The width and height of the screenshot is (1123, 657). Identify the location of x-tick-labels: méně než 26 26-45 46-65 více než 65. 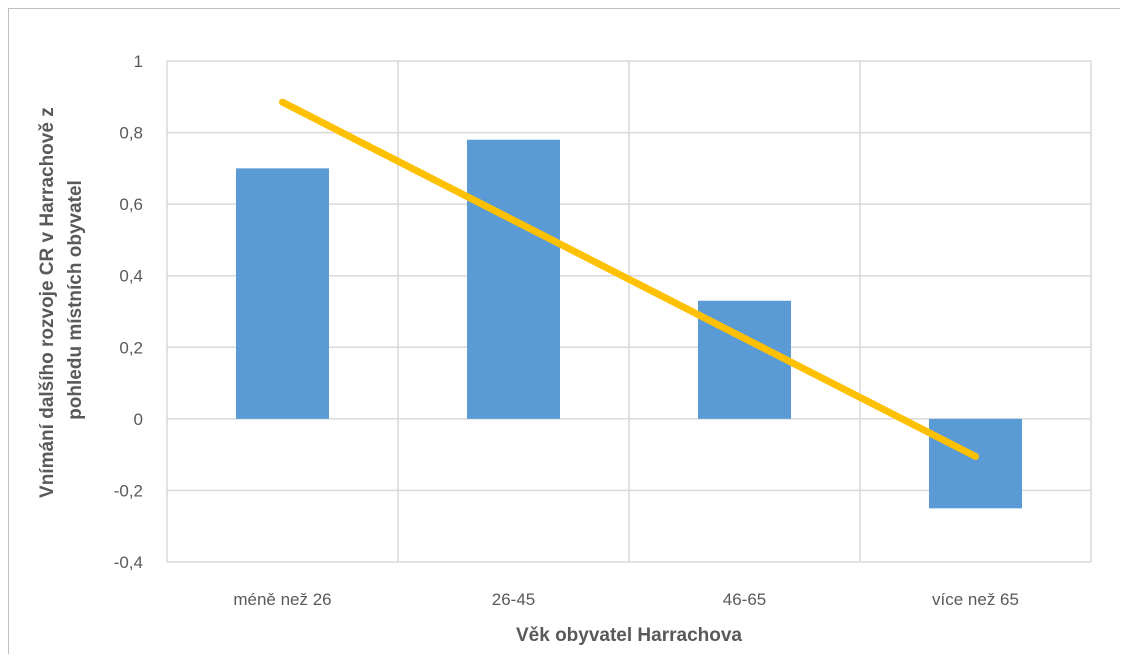
(626, 599).